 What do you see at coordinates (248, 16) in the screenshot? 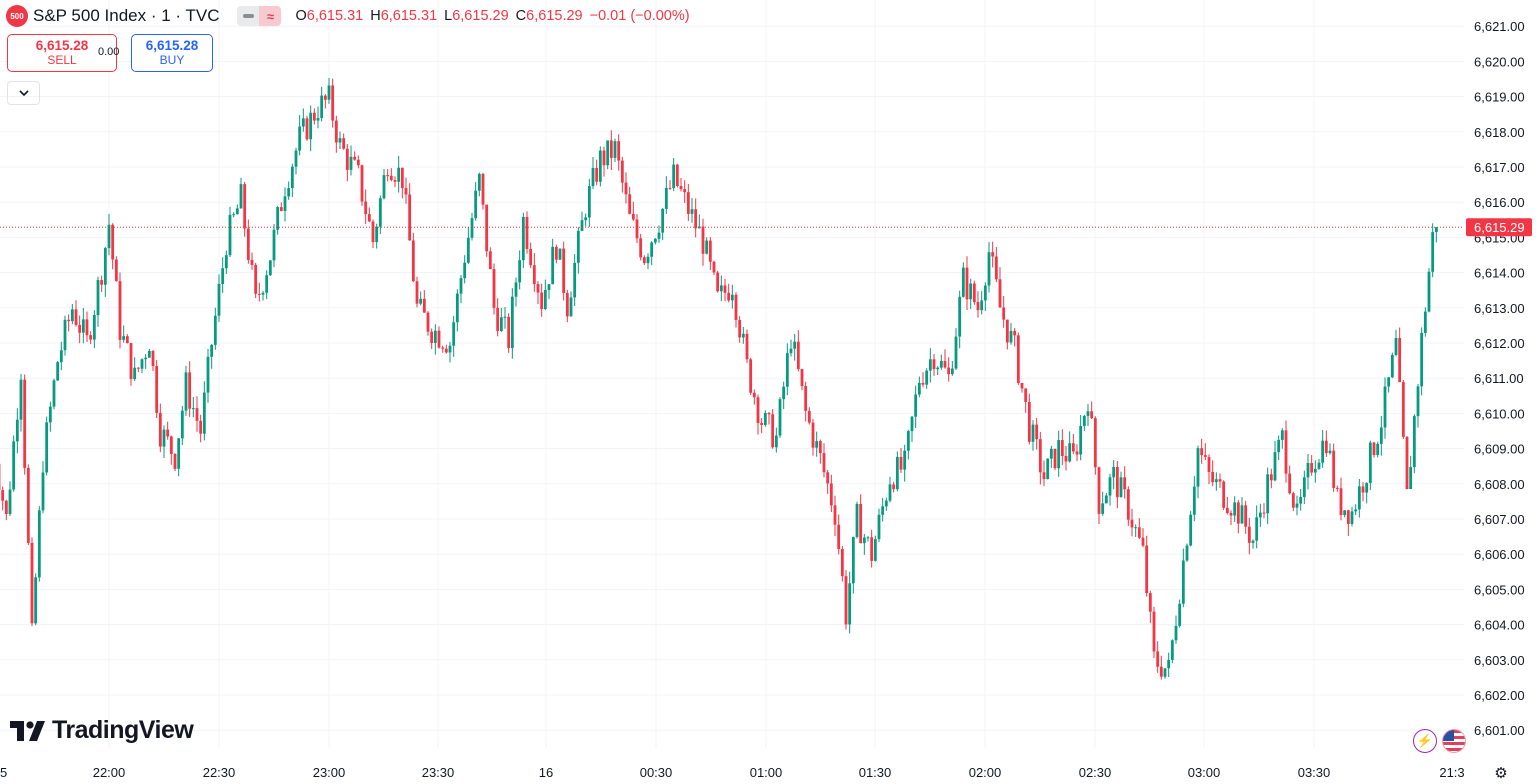
I see `line-toggle-icon` at bounding box center [248, 16].